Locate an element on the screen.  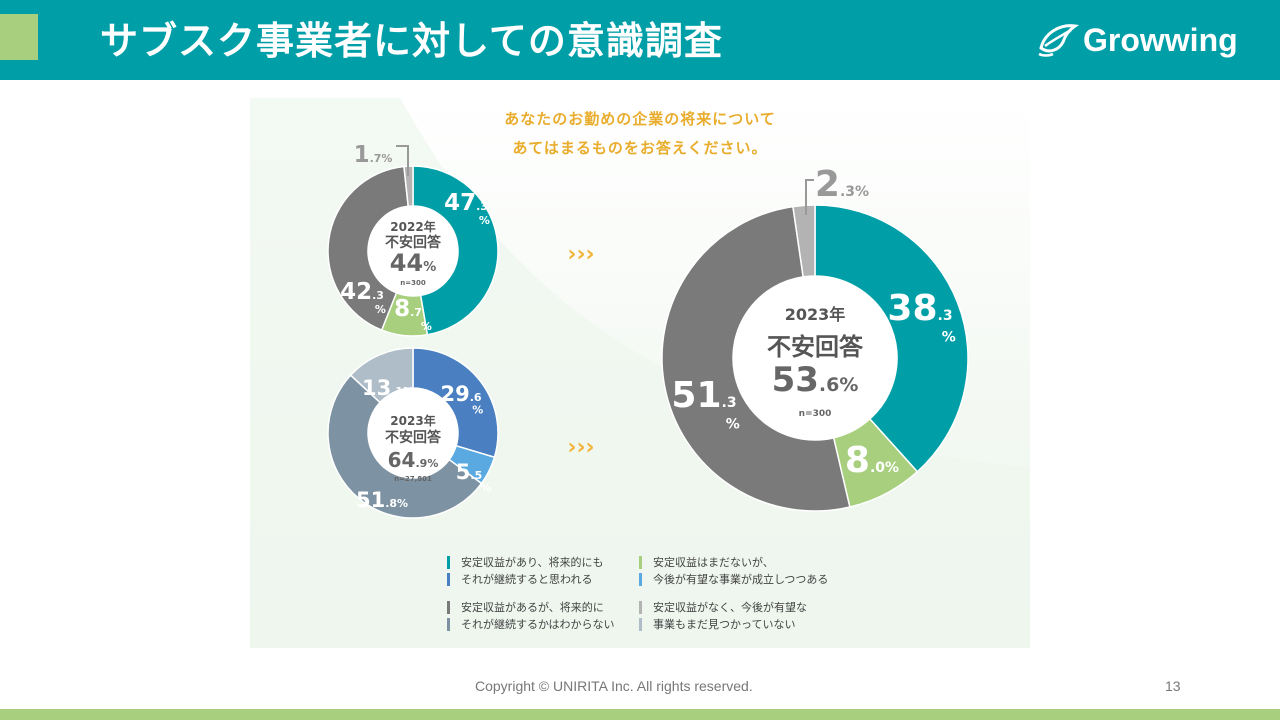
data-label-teal: 47.3% is located at coordinates (467, 208).